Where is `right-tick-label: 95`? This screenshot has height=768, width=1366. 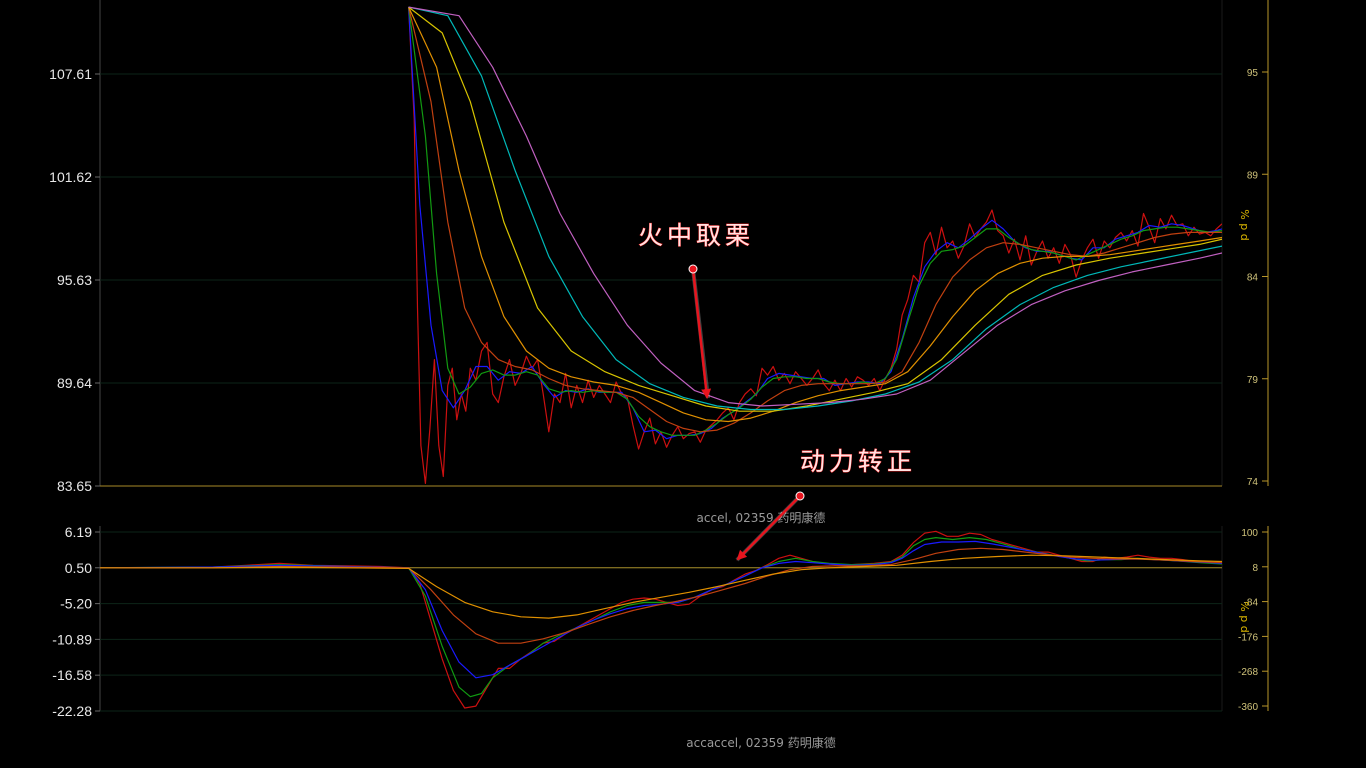
right-tick-label: 95 is located at coordinates (1253, 73).